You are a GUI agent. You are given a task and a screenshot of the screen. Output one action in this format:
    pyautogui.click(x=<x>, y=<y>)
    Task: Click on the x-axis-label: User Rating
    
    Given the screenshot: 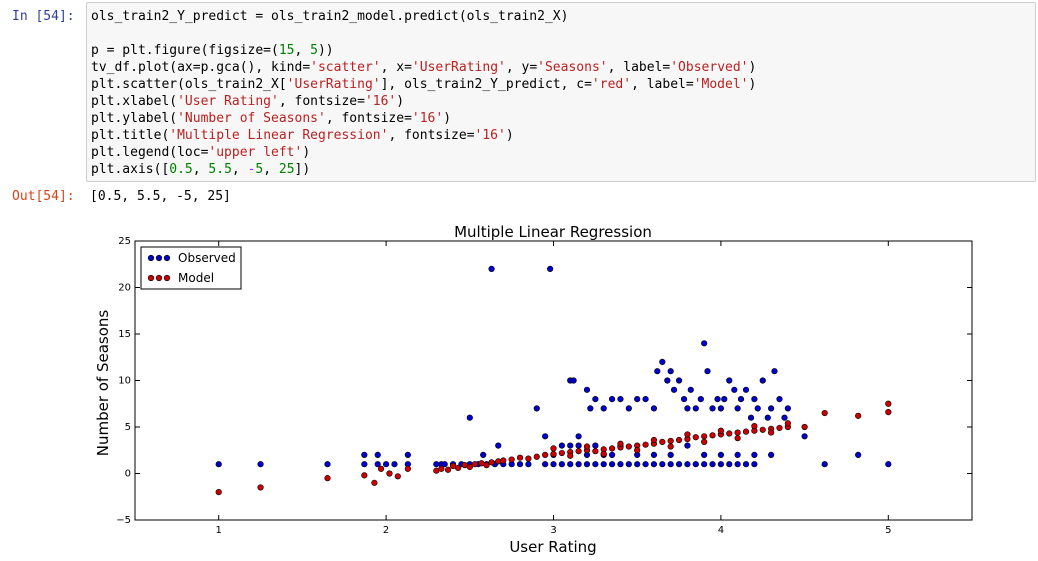 What is the action you would take?
    pyautogui.click(x=552, y=547)
    